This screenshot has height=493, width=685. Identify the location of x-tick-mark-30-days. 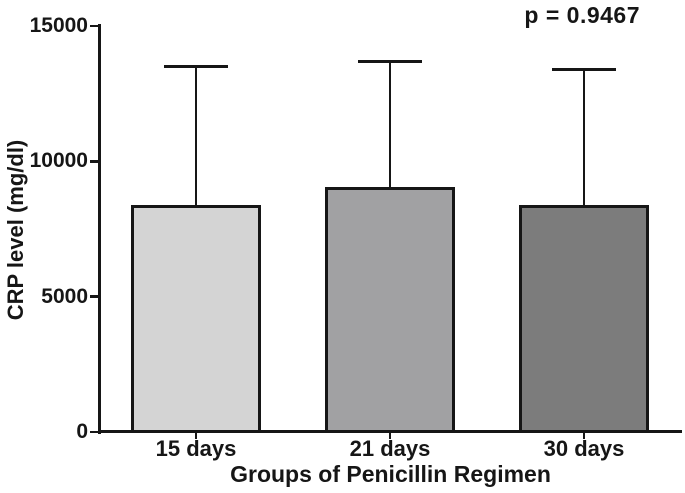
(584, 436).